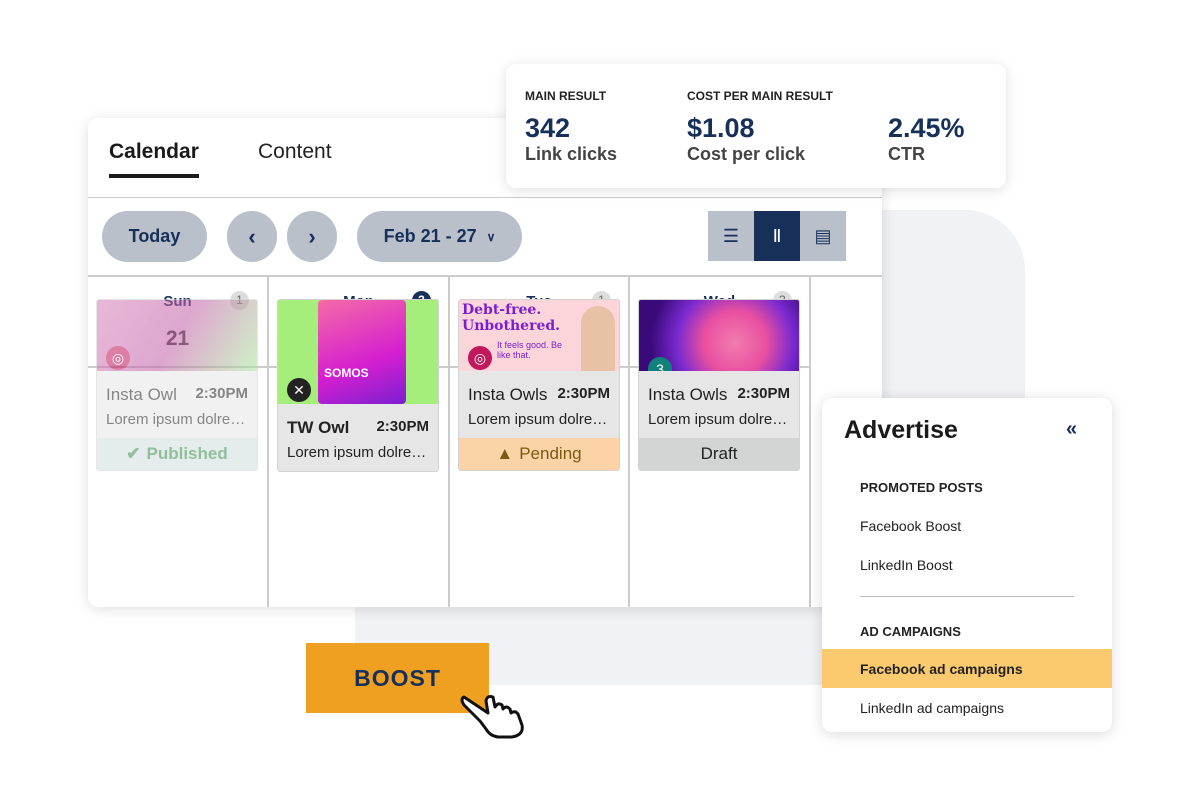  What do you see at coordinates (721, 128) in the screenshot?
I see `stat-value: $1.08` at bounding box center [721, 128].